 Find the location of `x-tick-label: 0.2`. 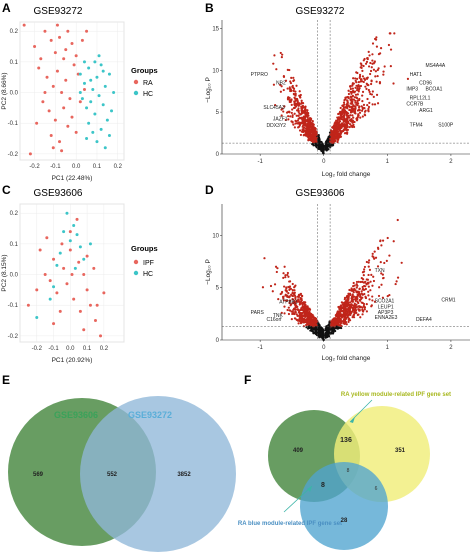

x-tick-label: 0.2 is located at coordinates (104, 349).